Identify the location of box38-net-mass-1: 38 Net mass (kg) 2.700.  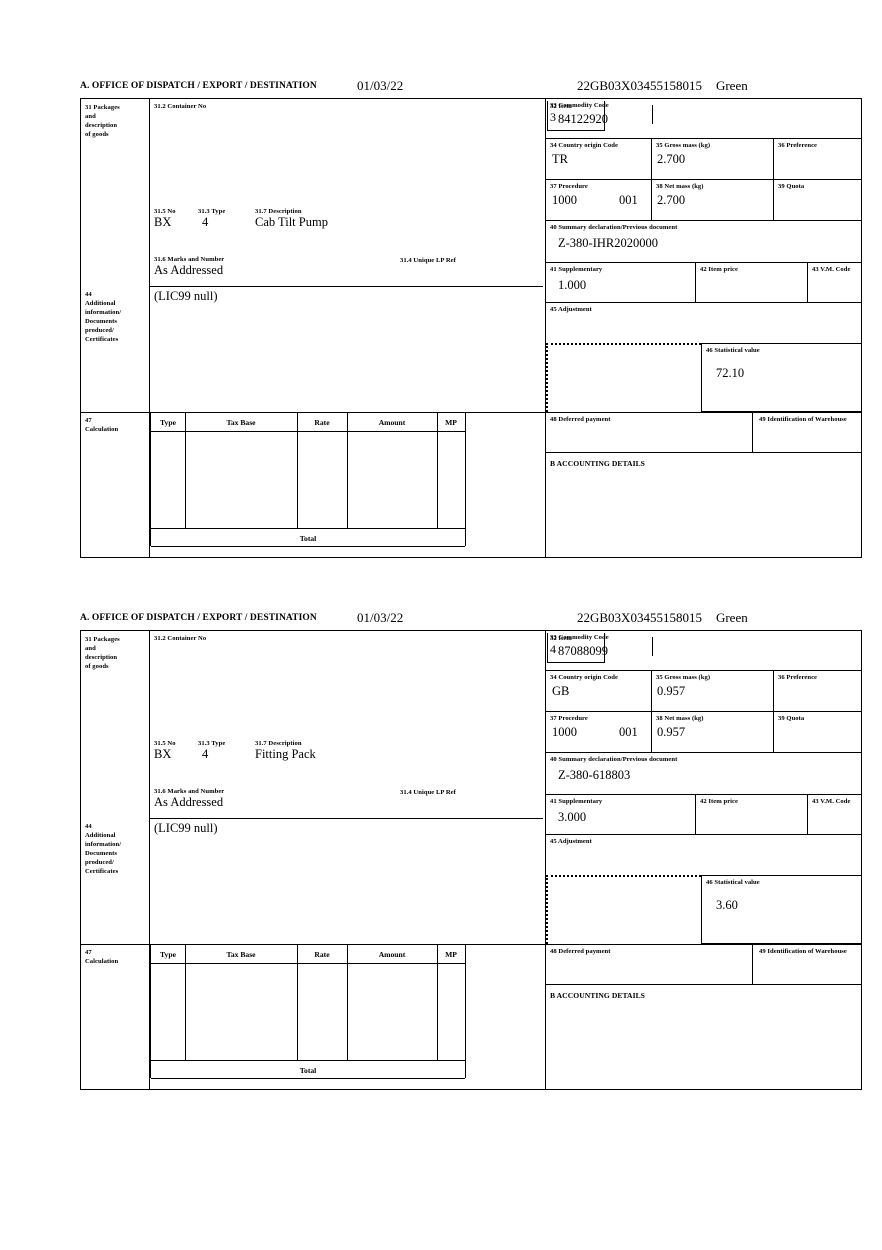
(713, 200).